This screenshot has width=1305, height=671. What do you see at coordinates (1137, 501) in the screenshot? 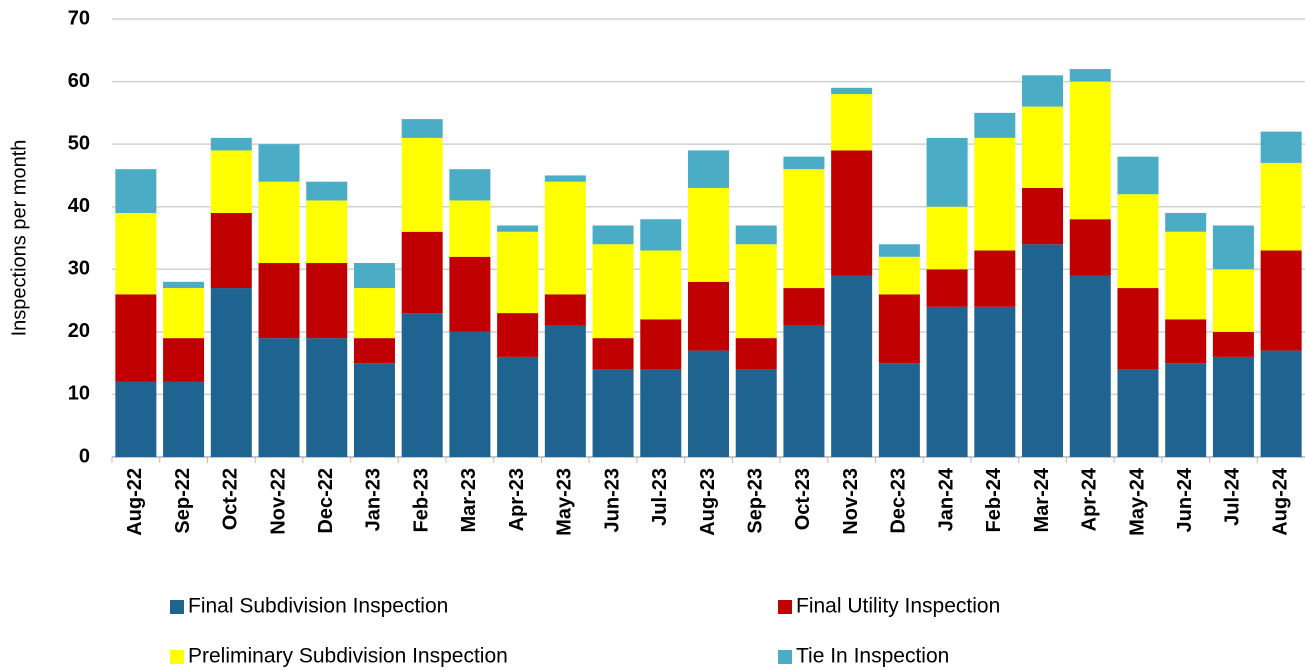
I see `x-tick-label: May-24` at bounding box center [1137, 501].